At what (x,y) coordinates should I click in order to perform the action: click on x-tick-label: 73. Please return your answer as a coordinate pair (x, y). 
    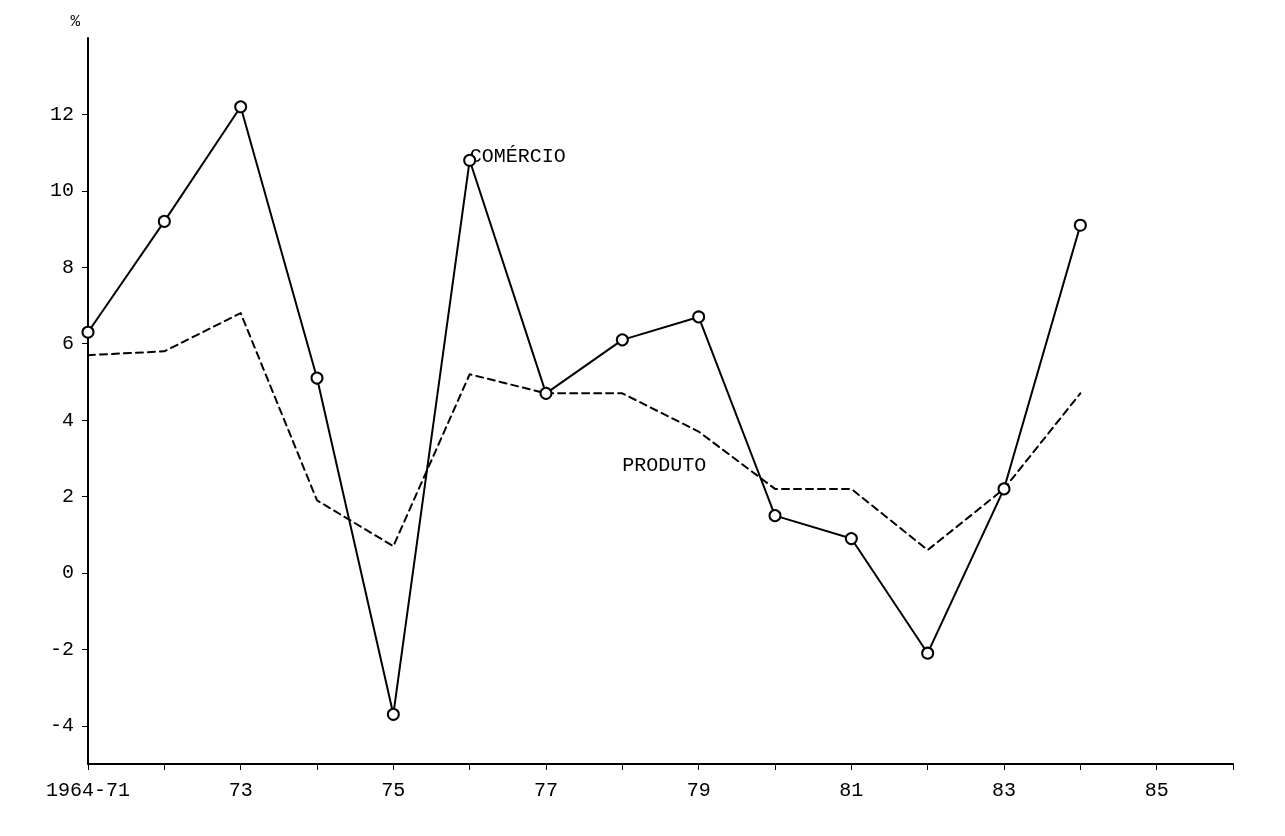
    Looking at the image, I should click on (240, 790).